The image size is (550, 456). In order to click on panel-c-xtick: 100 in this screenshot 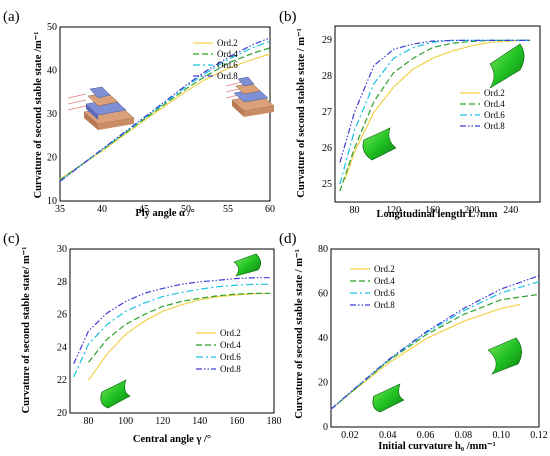, I will do `click(125, 421)`.